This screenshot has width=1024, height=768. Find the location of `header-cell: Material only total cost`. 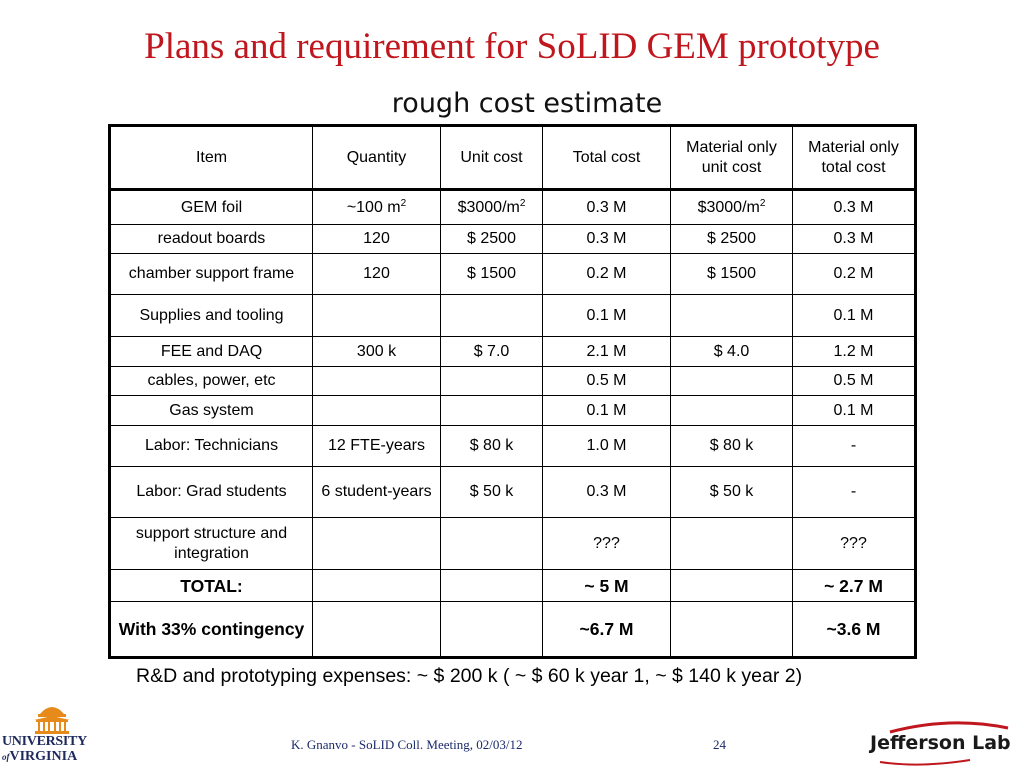

header-cell: Material only total cost is located at coordinates (854, 158).